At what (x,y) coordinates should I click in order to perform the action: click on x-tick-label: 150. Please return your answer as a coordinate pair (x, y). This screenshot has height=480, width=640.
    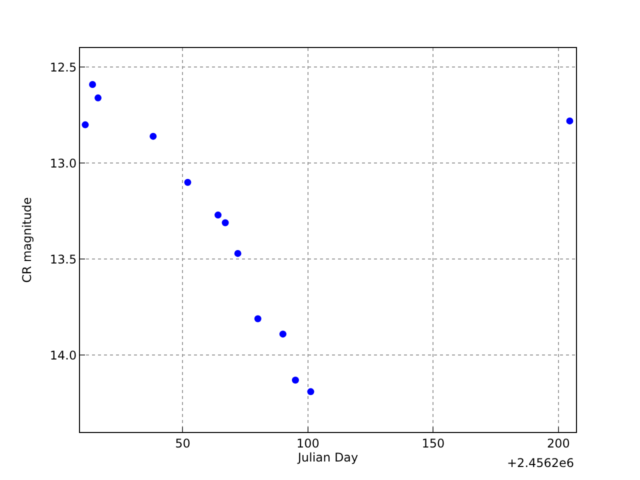
    Looking at the image, I should click on (433, 443).